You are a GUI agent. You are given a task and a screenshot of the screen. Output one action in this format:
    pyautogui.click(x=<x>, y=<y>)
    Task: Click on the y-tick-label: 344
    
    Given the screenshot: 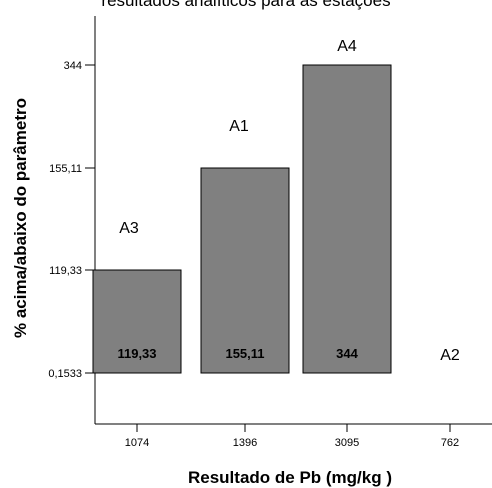 What is the action you would take?
    pyautogui.click(x=73, y=66)
    